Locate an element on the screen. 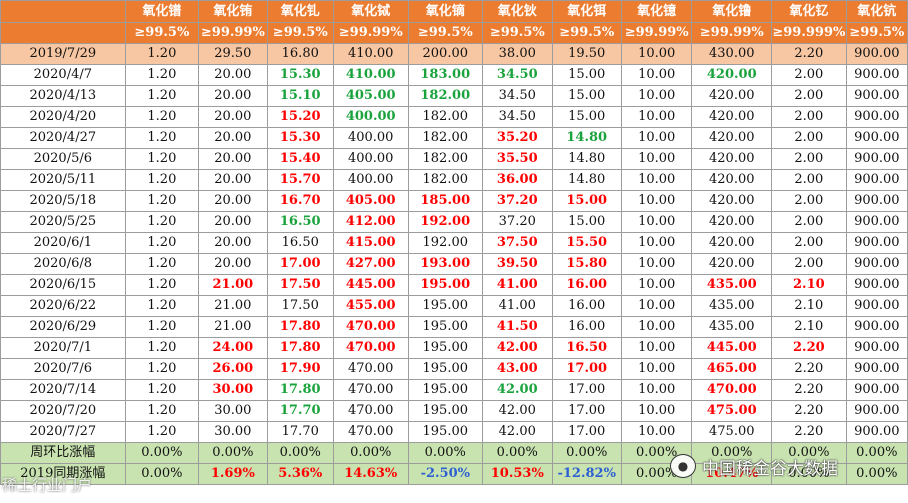 This screenshot has width=908, height=503. header-name: 氧化镝 is located at coordinates (445, 11).